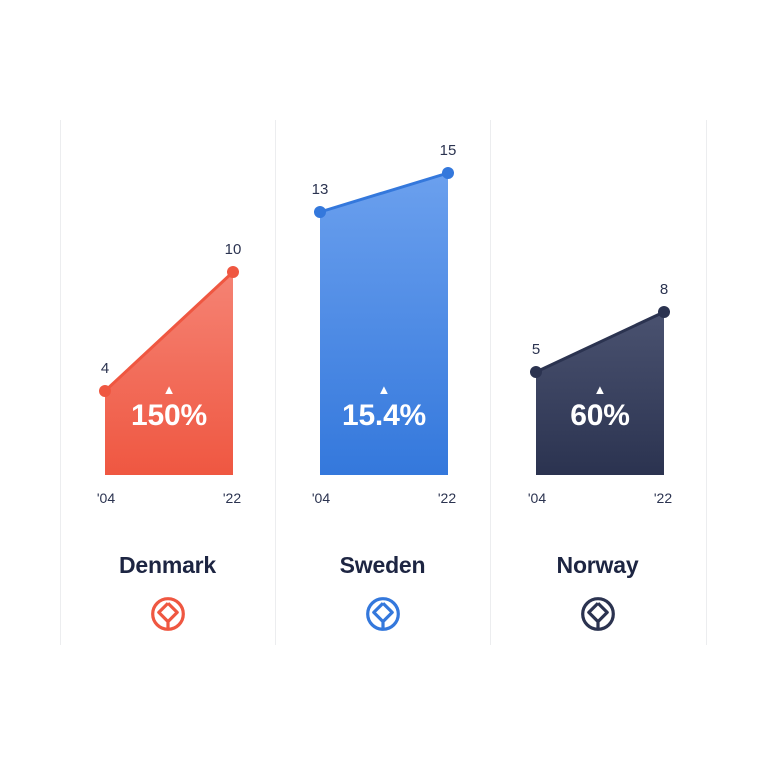  I want to click on value-label-start-sweden: 13, so click(320, 189).